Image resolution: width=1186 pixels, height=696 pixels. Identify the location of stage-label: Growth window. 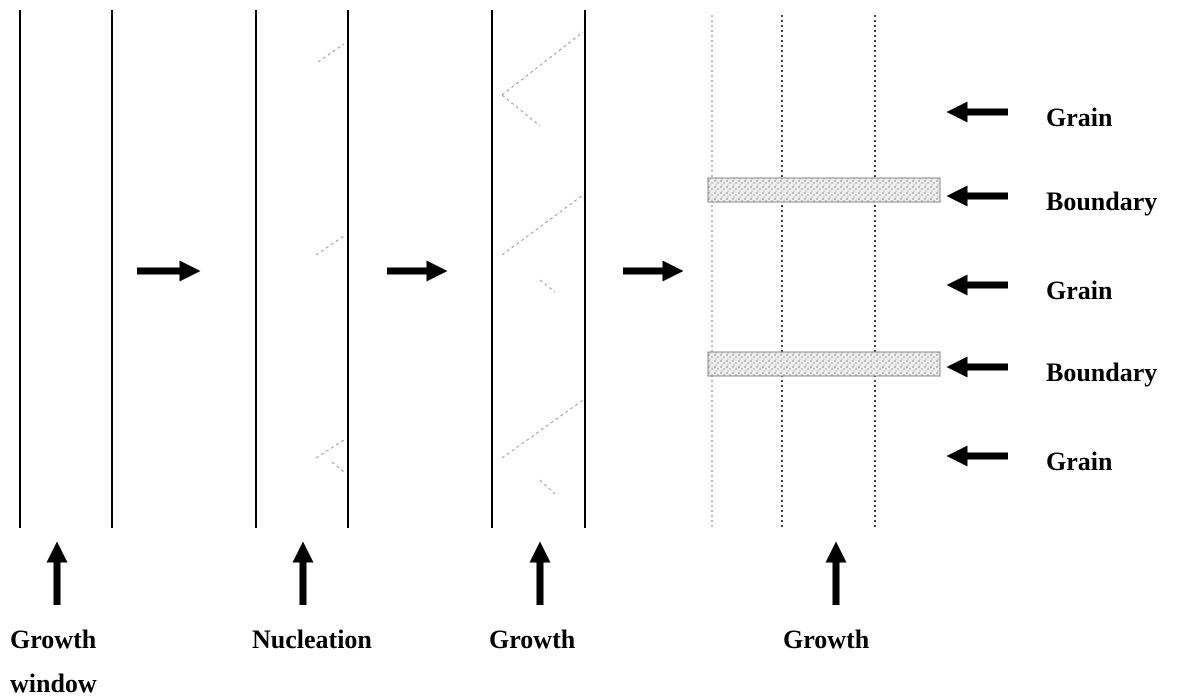
(53, 660).